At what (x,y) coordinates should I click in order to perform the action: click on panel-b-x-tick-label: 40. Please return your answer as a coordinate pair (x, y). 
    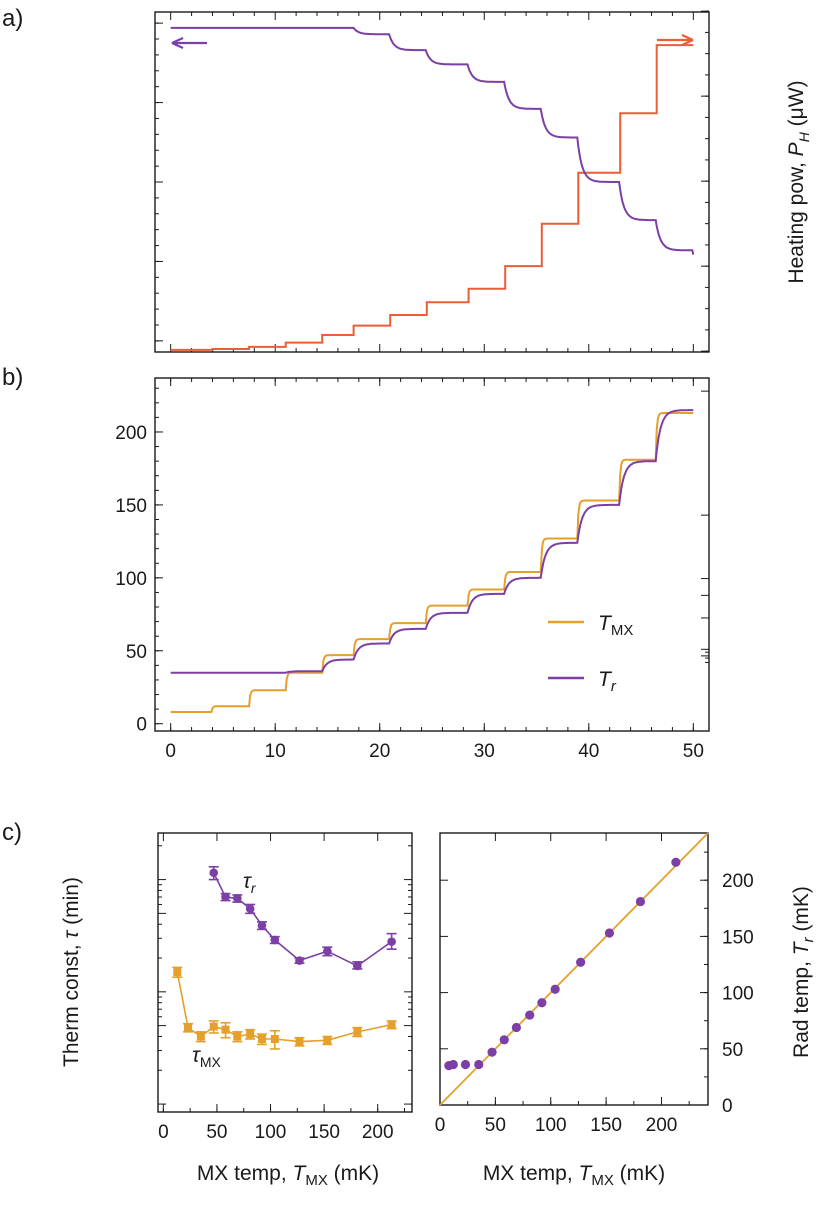
    Looking at the image, I should click on (588, 751).